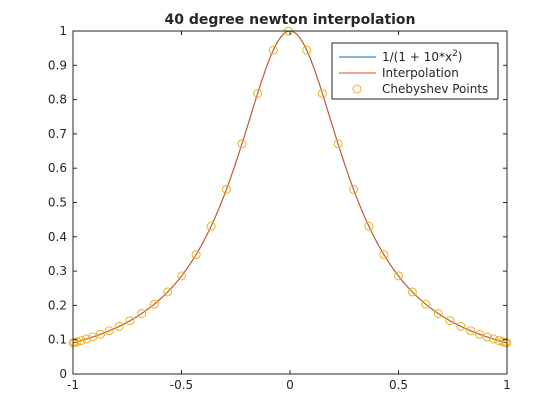 The width and height of the screenshot is (560, 420). What do you see at coordinates (420, 73) in the screenshot?
I see `legend-label-interpolation: Interpolation` at bounding box center [420, 73].